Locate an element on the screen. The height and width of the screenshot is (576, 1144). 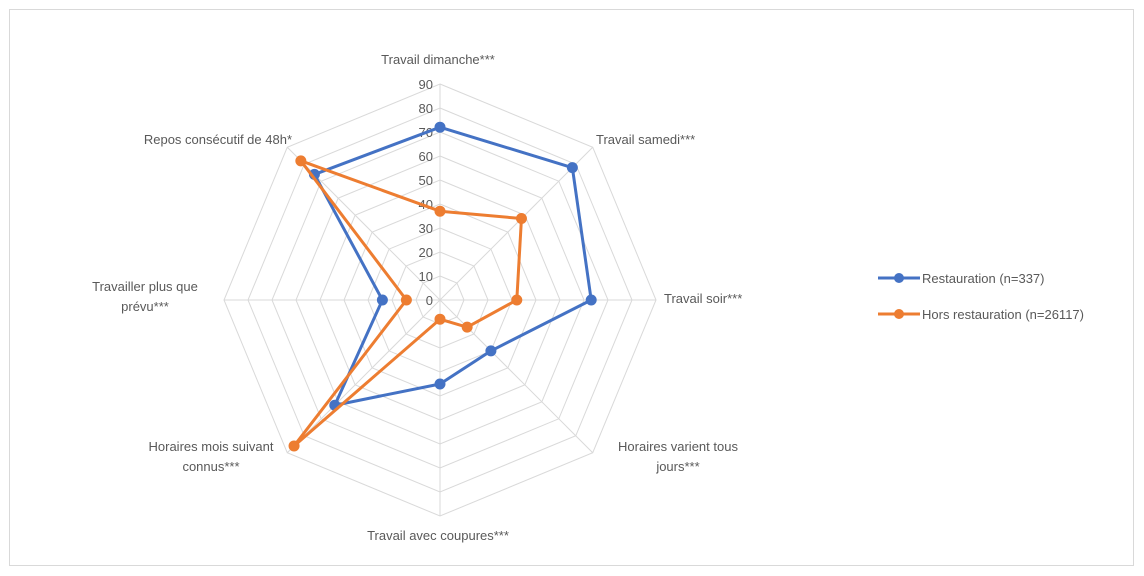
tick-label: 80 is located at coordinates (426, 108).